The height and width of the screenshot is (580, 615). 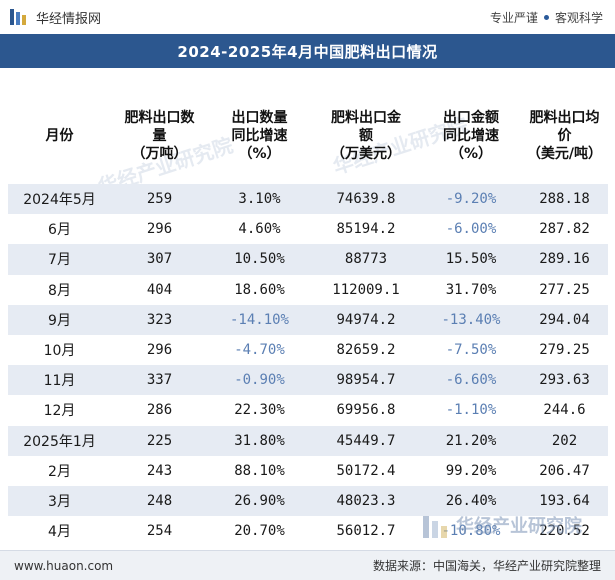 What do you see at coordinates (159, 259) in the screenshot?
I see `cell-quantity: 307` at bounding box center [159, 259].